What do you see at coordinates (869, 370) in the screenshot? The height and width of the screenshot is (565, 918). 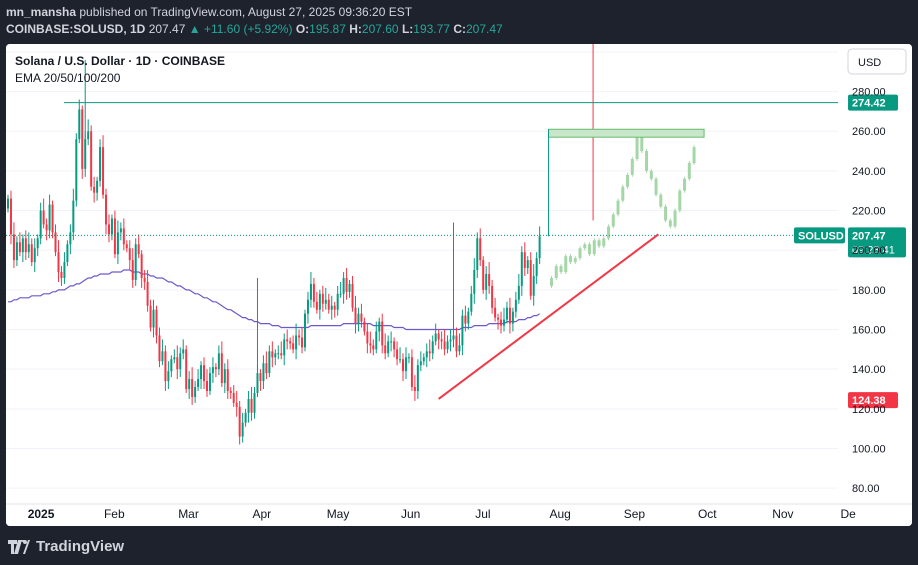 I see `y-tick-label: 140.00` at bounding box center [869, 370].